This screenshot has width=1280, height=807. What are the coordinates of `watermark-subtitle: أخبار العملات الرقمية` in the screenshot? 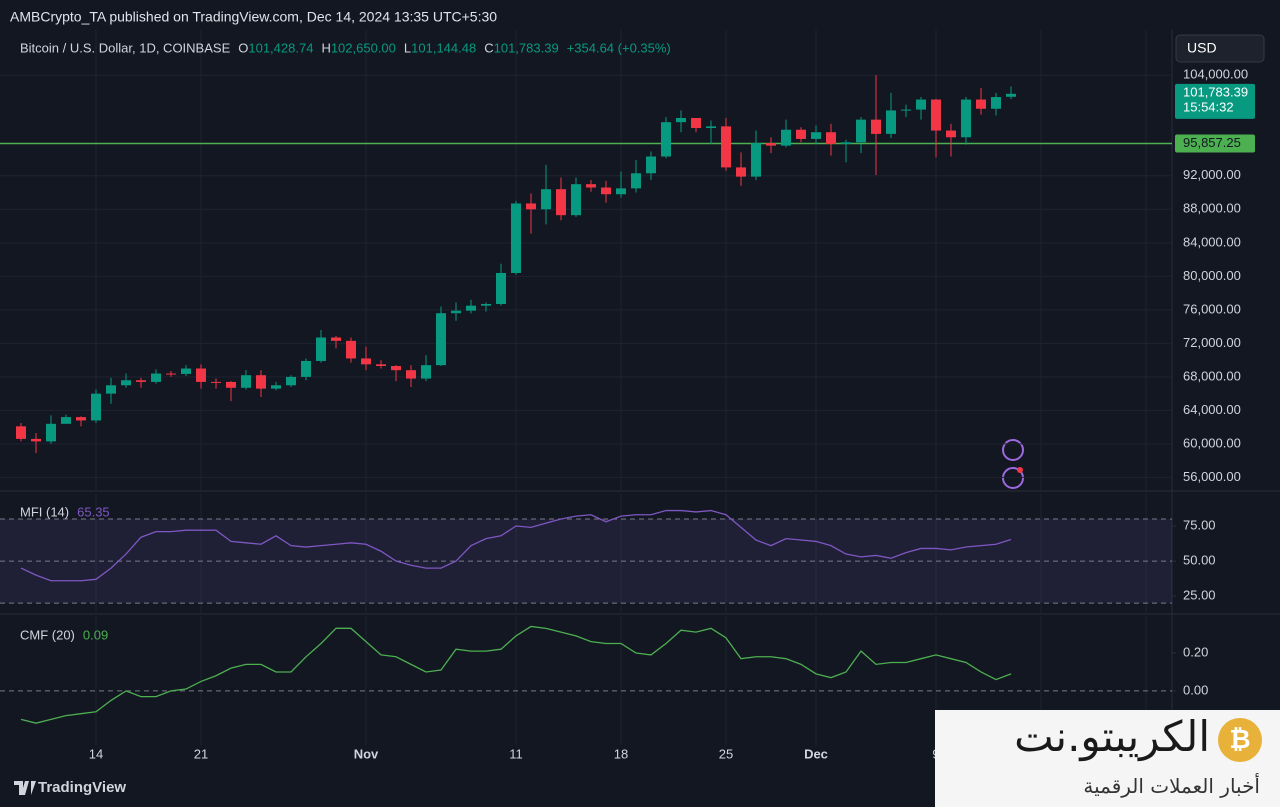 It's located at (1171, 786).